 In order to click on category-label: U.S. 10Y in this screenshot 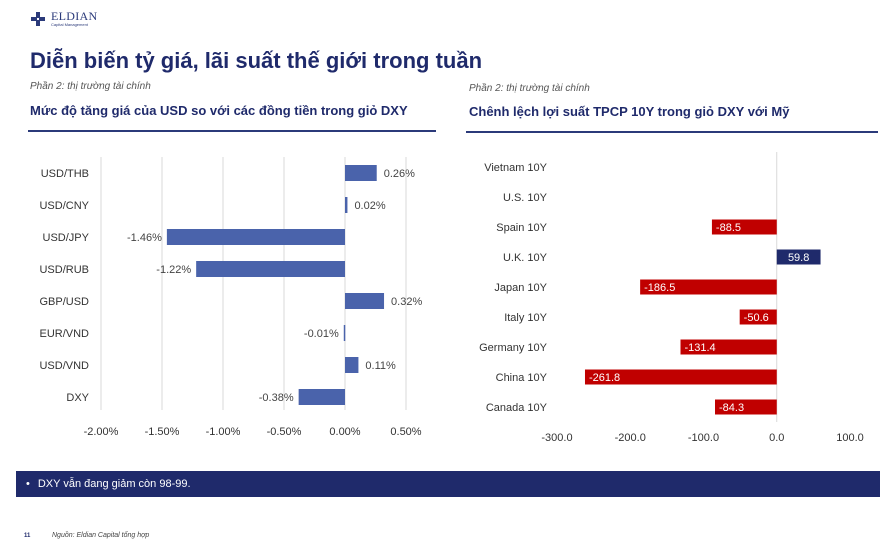, I will do `click(525, 198)`.